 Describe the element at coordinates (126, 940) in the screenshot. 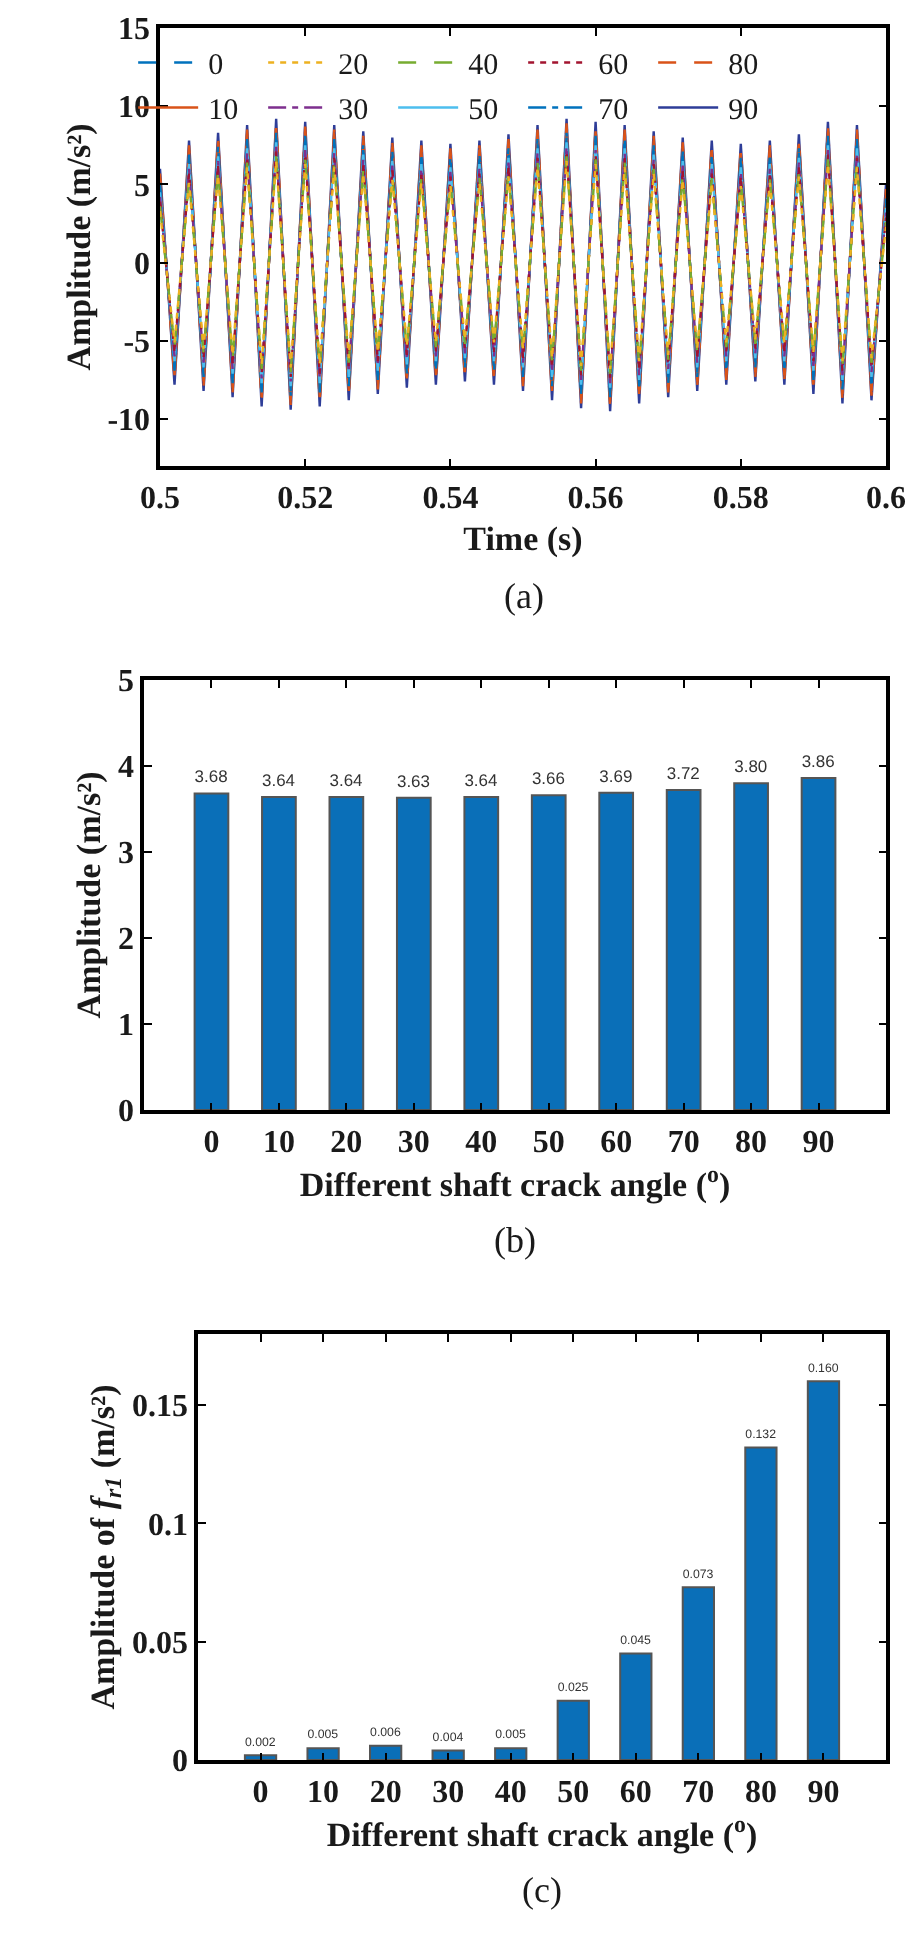

I see `y-tick-label: 2` at that location.